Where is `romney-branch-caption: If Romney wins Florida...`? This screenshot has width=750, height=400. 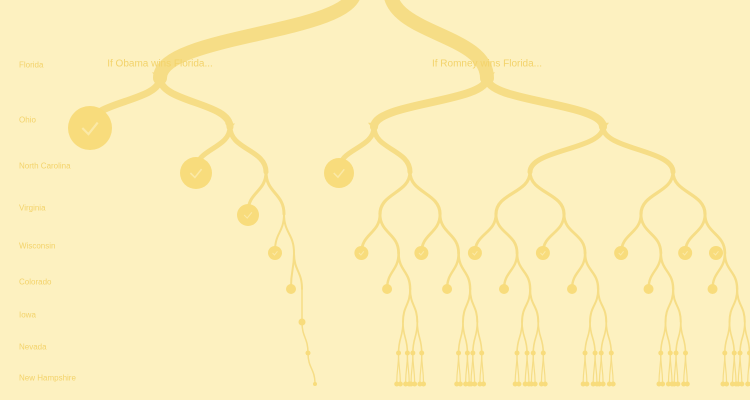 romney-branch-caption: If Romney wins Florida... is located at coordinates (487, 64).